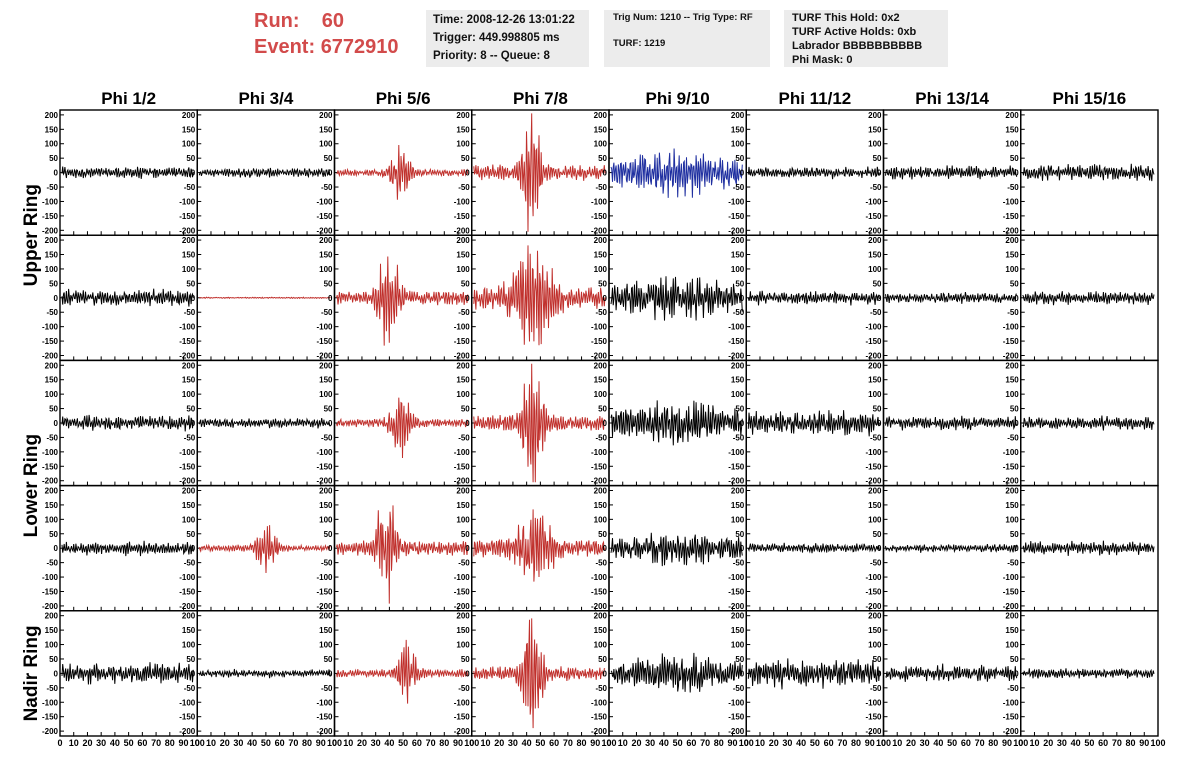 The width and height of the screenshot is (1196, 772). What do you see at coordinates (719, 743) in the screenshot?
I see `x-tick-label: 80` at bounding box center [719, 743].